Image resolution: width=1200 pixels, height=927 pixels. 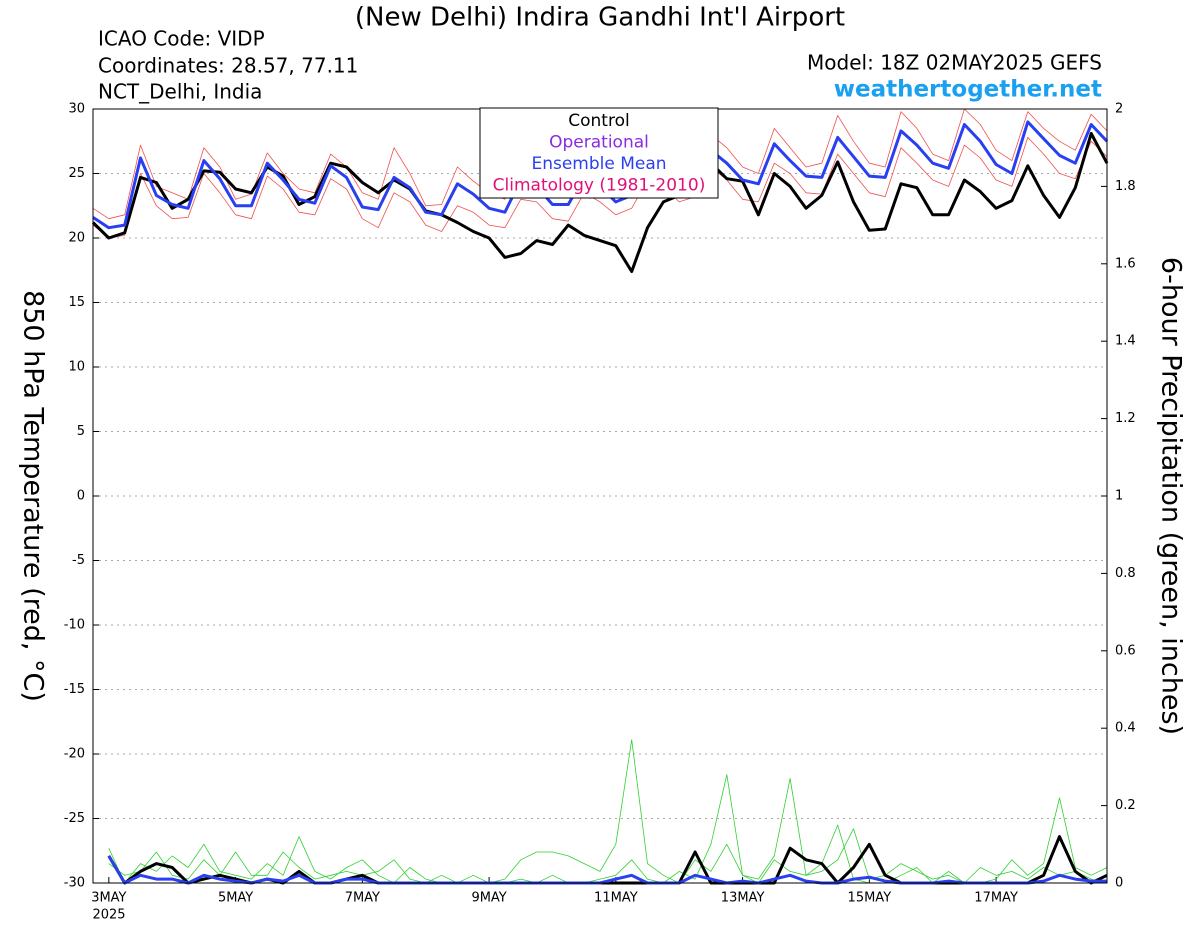 I want to click on y-tick-label: -5, so click(x=78, y=560).